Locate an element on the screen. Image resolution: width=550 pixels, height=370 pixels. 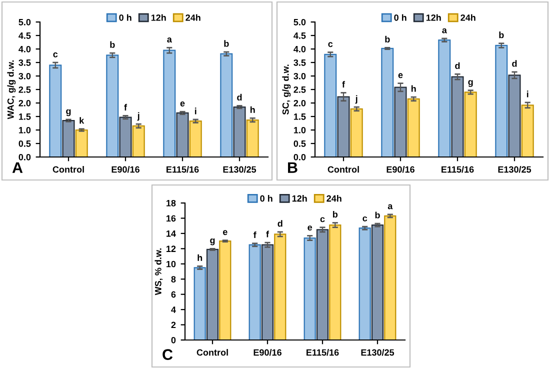
y-tick-label: 18 is located at coordinates (171, 203).